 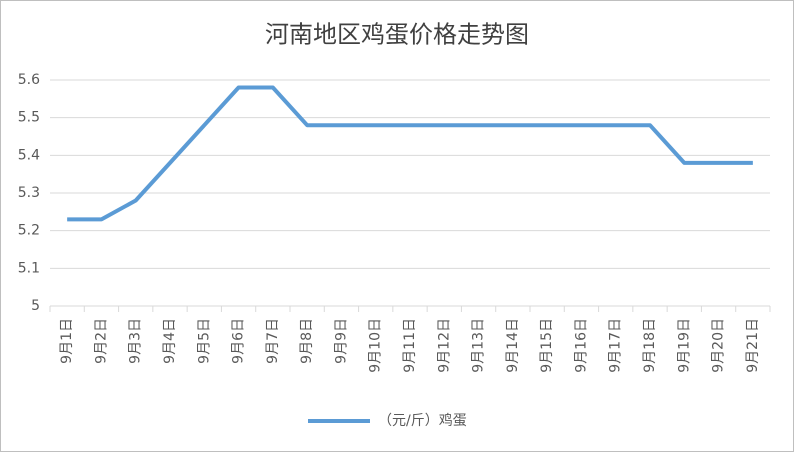 What do you see at coordinates (204, 341) in the screenshot?
I see `x-tick-label: 9月5日` at bounding box center [204, 341].